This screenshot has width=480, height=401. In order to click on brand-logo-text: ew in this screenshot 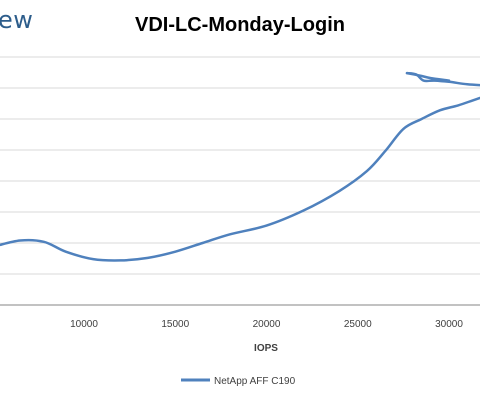, I will do `click(17, 20)`.